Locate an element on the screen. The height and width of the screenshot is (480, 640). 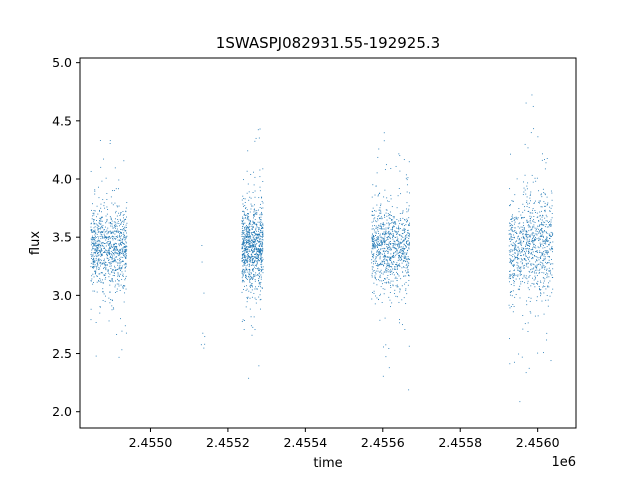
x-axis-offset-label: 1e6 is located at coordinates (563, 462).